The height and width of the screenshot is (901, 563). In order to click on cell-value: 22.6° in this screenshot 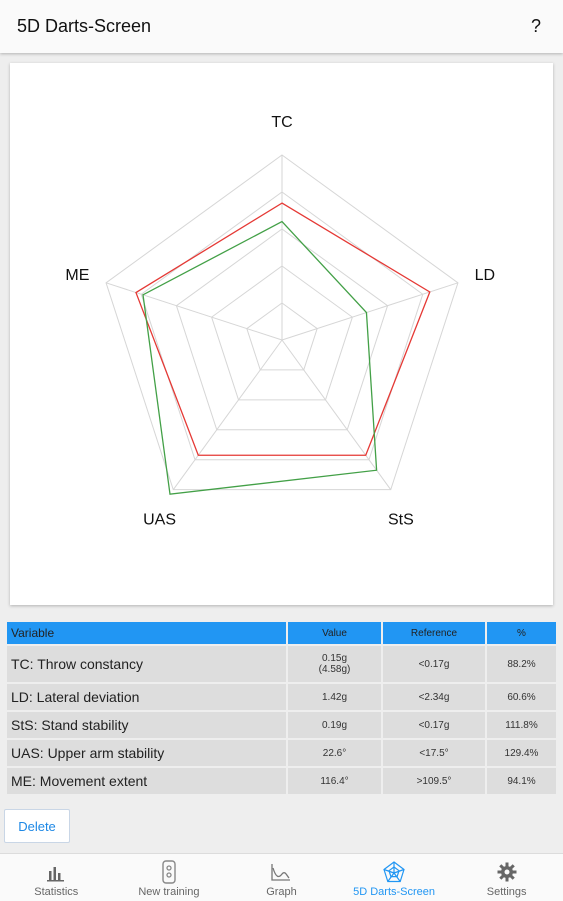, I will do `click(334, 753)`.